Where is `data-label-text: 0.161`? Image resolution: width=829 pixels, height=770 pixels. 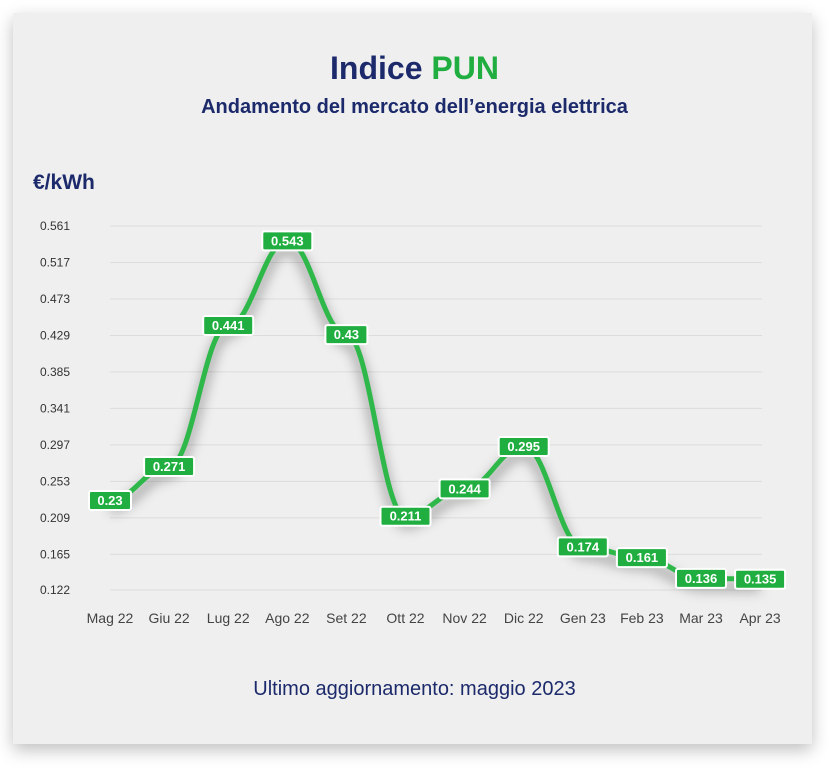 data-label-text: 0.161 is located at coordinates (642, 557).